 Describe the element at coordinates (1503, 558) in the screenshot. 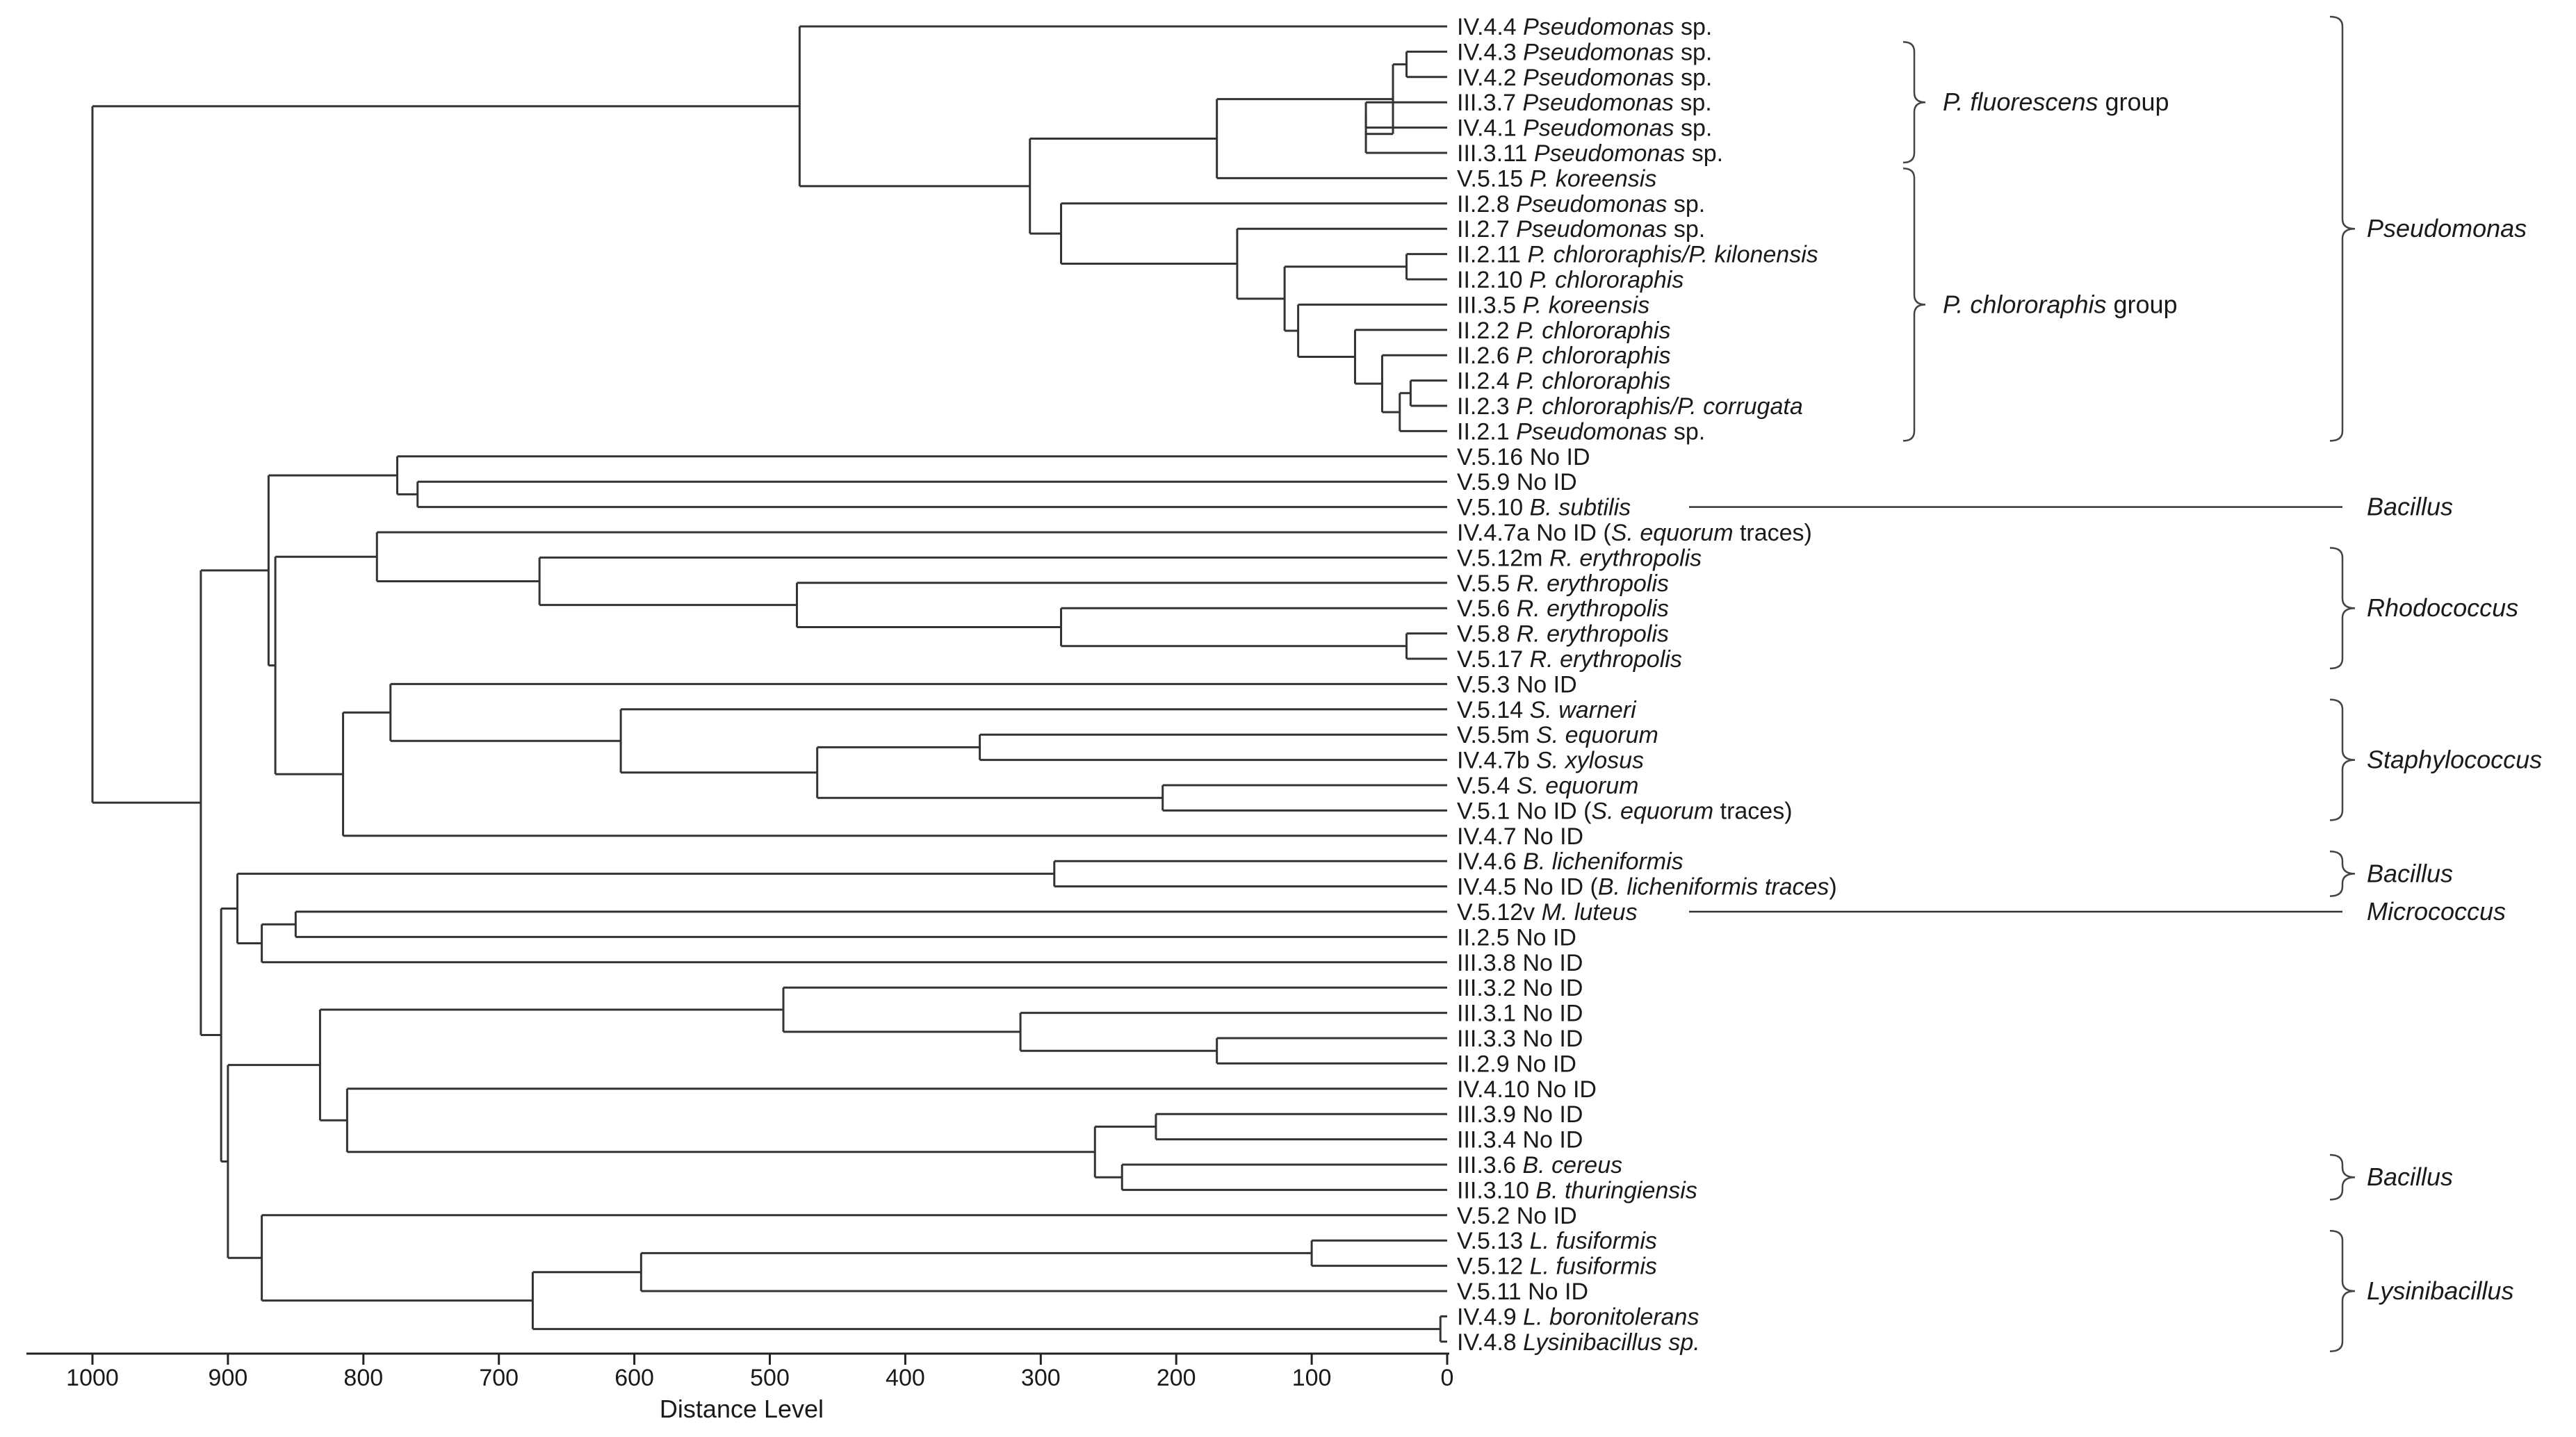

I see `leaf-label-part: V.5.12m` at that location.